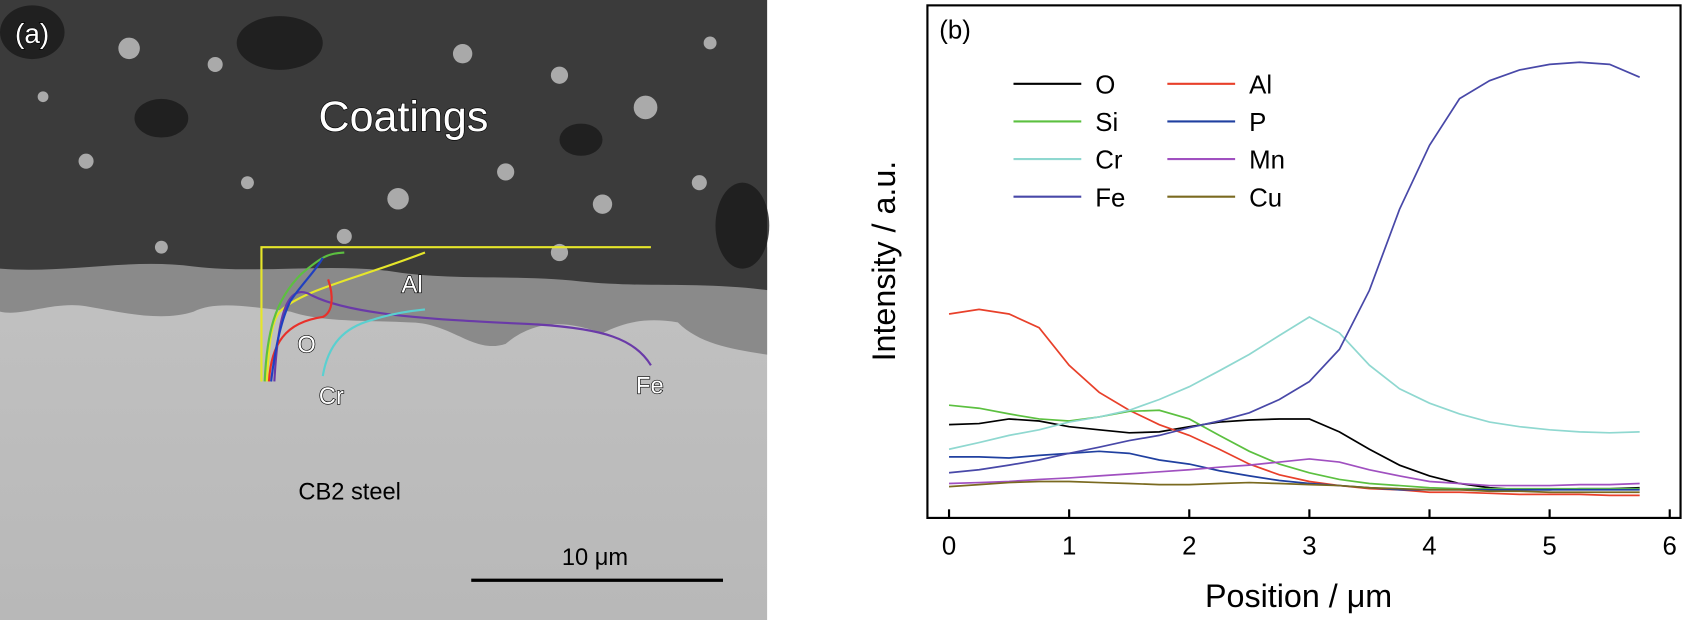 The width and height of the screenshot is (1687, 620). I want to click on legend-label: Al, so click(1260, 85).